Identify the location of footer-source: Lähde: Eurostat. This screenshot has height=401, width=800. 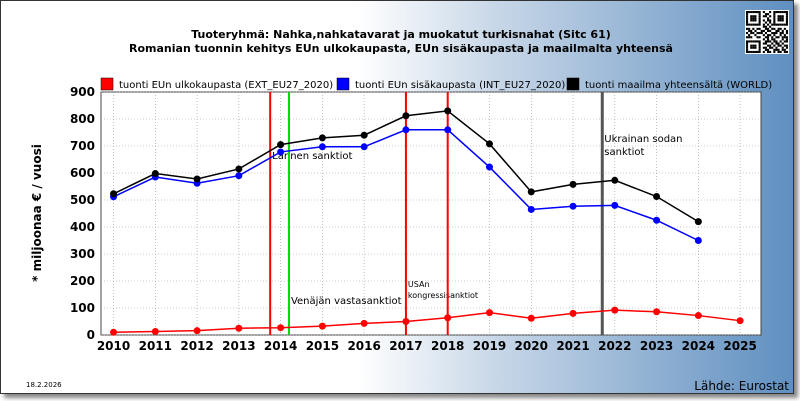
(741, 386).